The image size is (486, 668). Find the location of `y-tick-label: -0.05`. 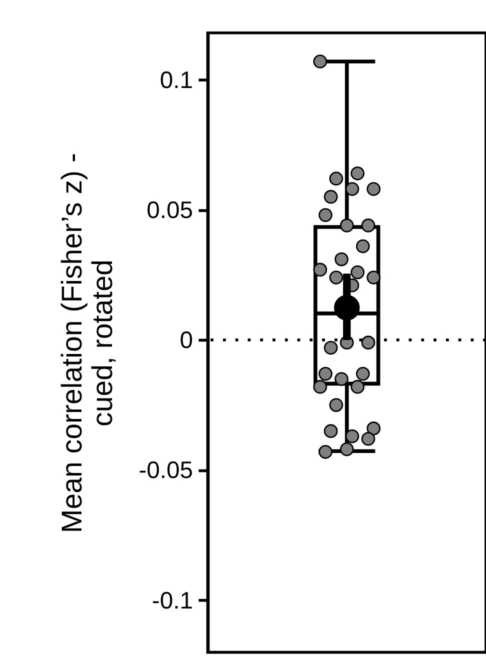

y-tick-label: -0.05 is located at coordinates (165, 470).